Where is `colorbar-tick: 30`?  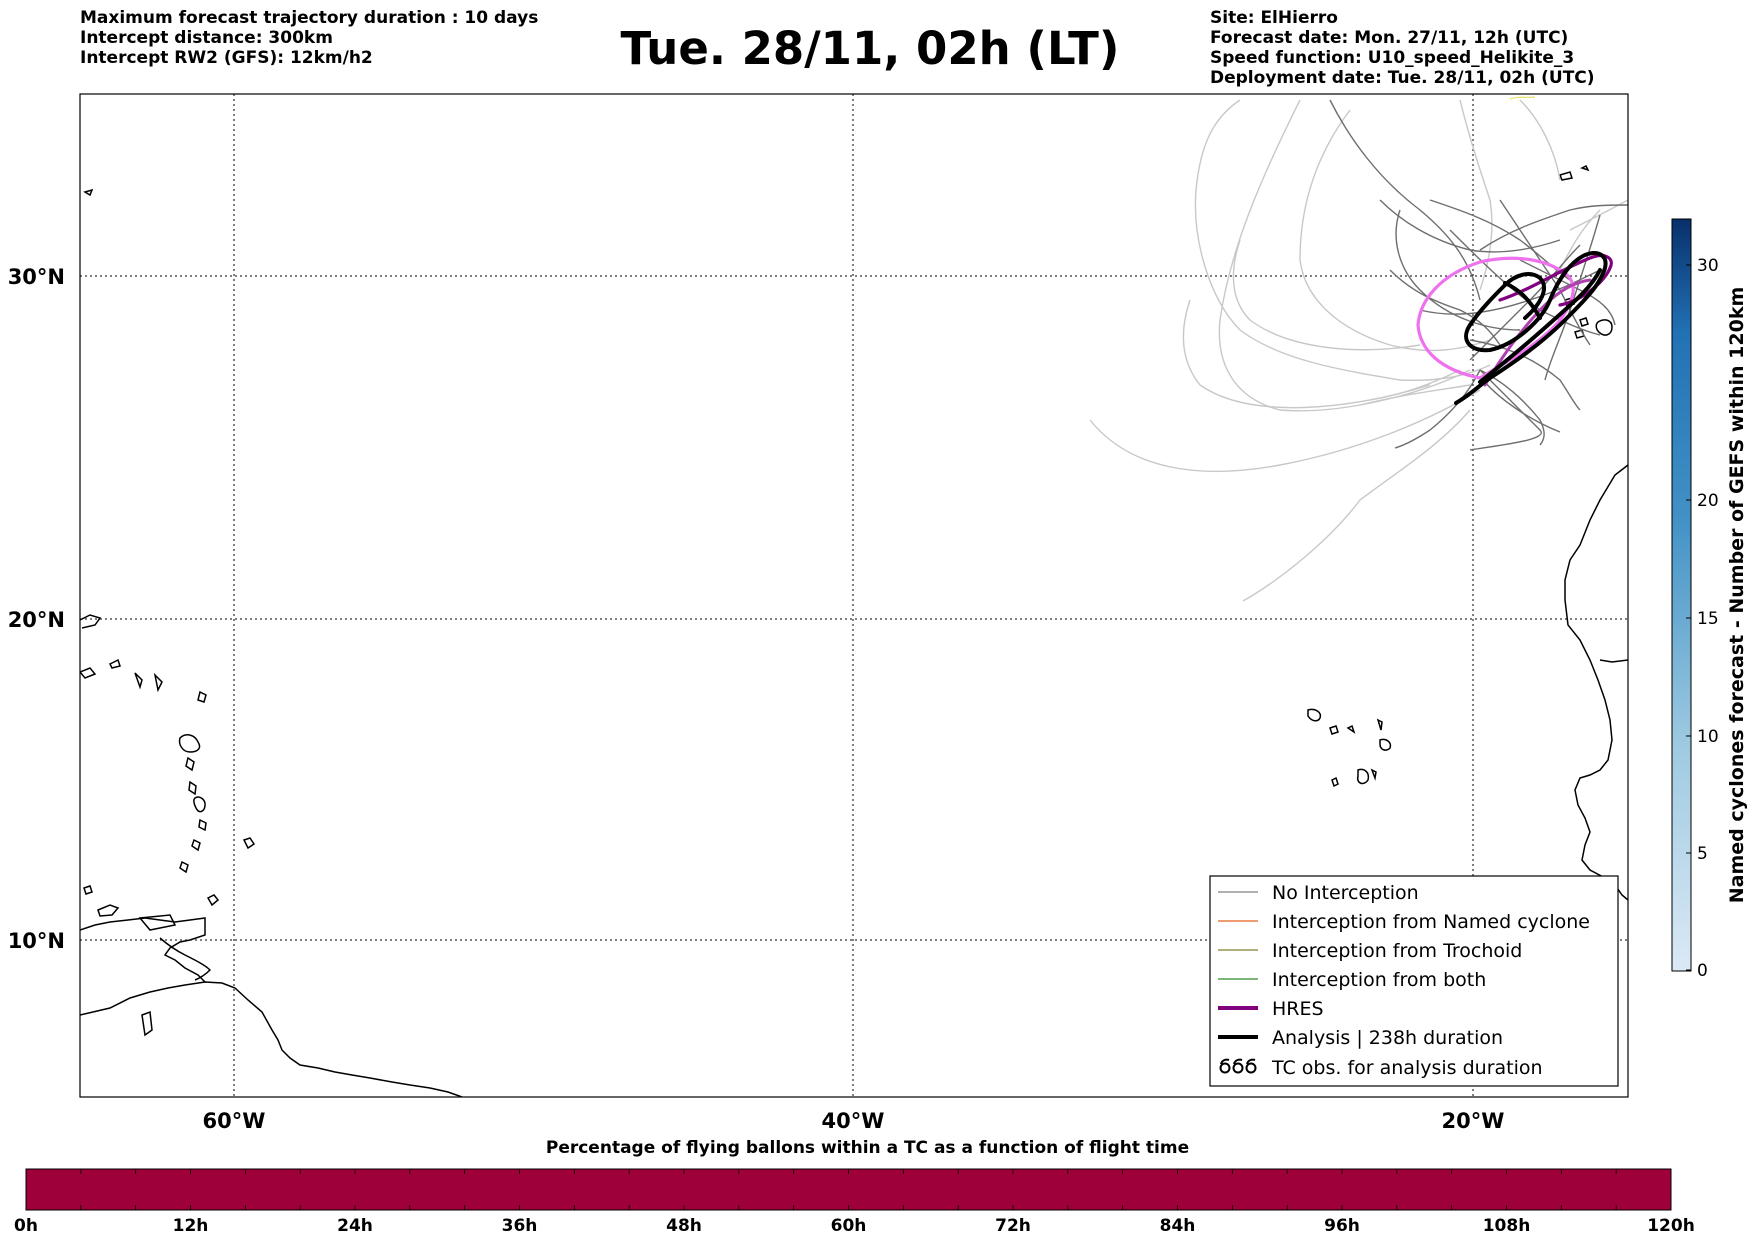
colorbar-tick: 30 is located at coordinates (1708, 266).